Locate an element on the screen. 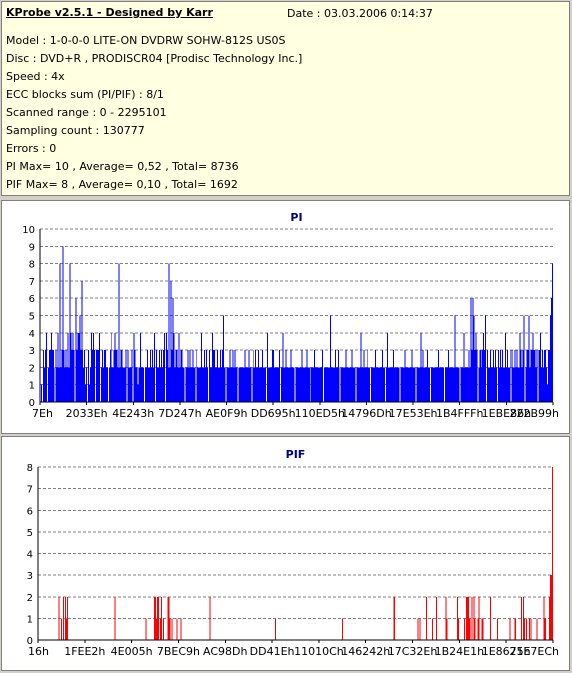 This screenshot has height=673, width=572. pi-x-tick-label: 7Eh is located at coordinates (42, 413).